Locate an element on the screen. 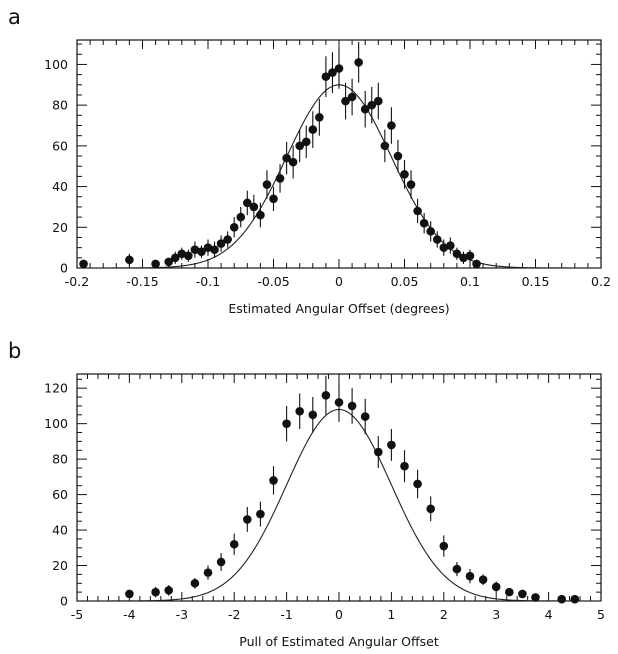 The height and width of the screenshot is (654, 618). x-tick-label: -0.1 is located at coordinates (208, 281).